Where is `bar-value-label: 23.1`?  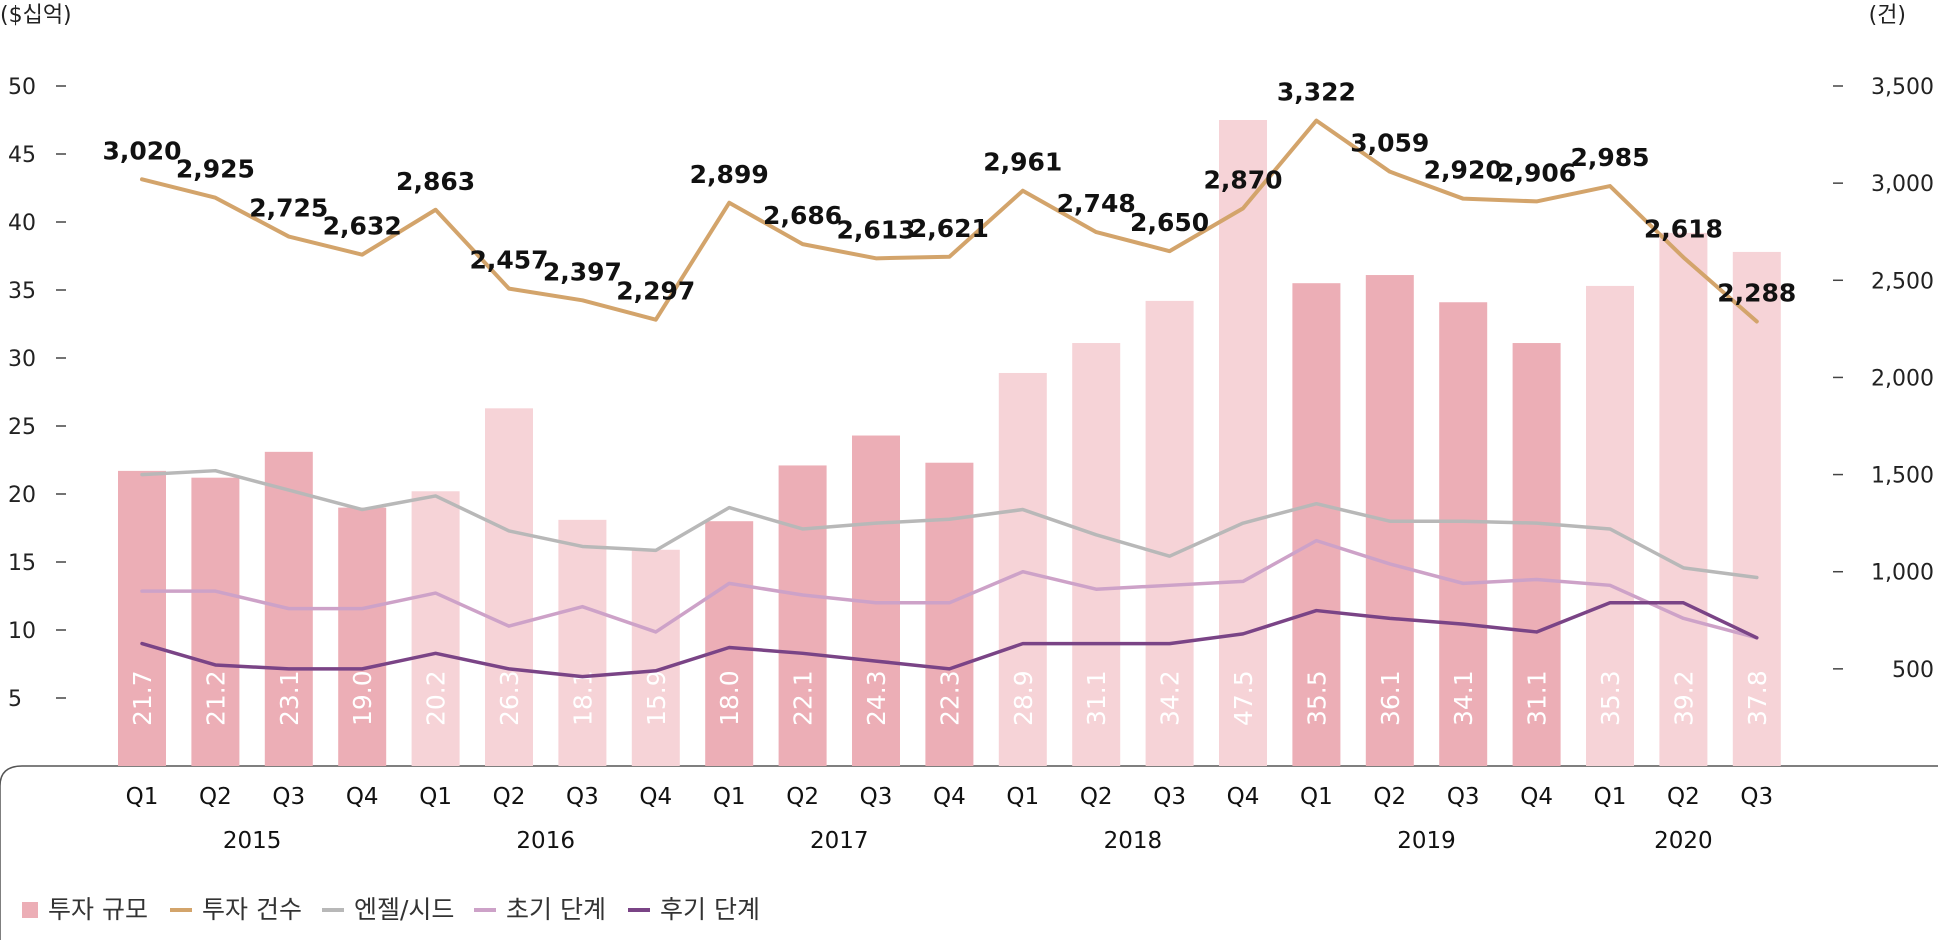
bar-value-label: 23.1 is located at coordinates (289, 698).